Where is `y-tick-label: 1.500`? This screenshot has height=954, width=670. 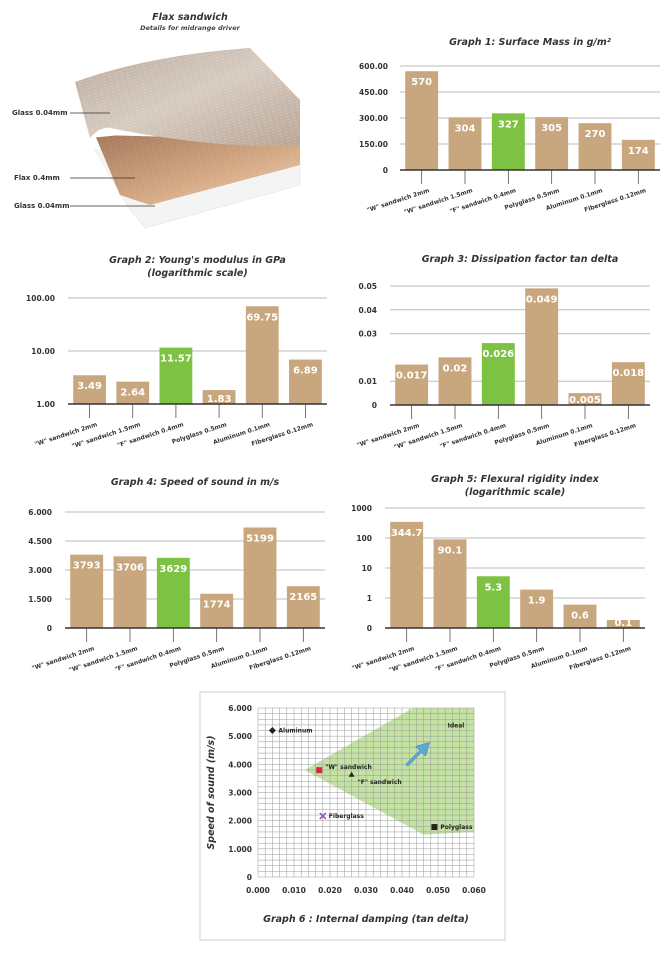
y-tick-label: 1.500 is located at coordinates (40, 599).